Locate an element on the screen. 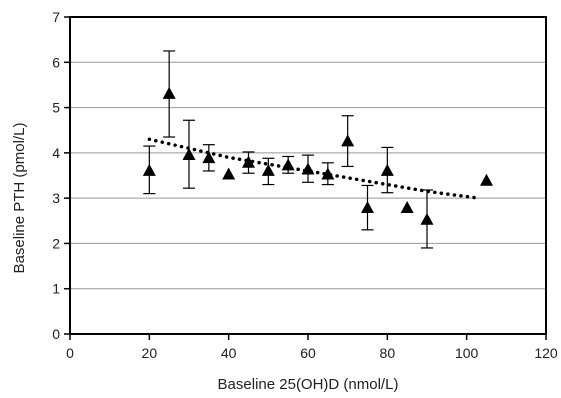 The height and width of the screenshot is (398, 561). y-tick-label: 2 is located at coordinates (56, 243).